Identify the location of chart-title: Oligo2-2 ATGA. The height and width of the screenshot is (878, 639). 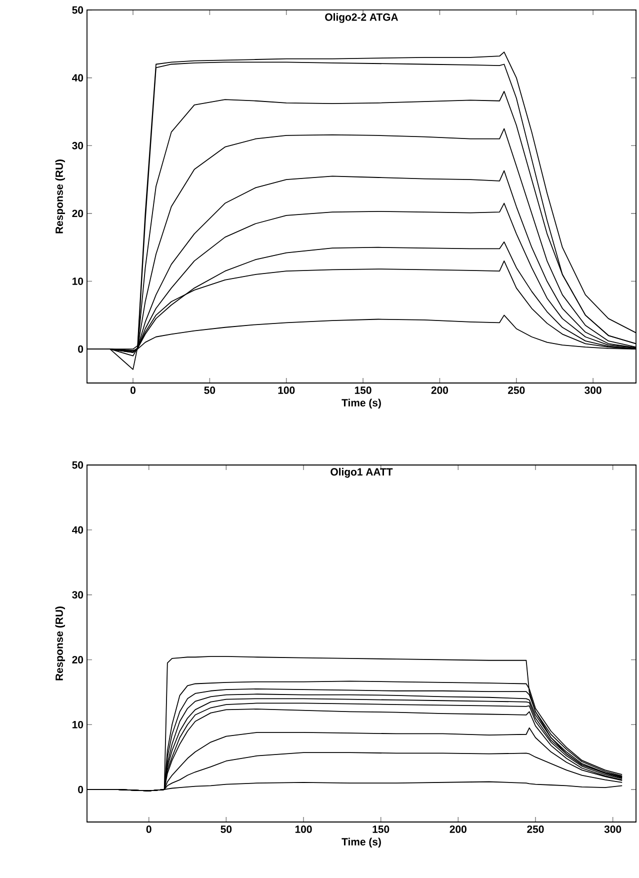
(361, 18).